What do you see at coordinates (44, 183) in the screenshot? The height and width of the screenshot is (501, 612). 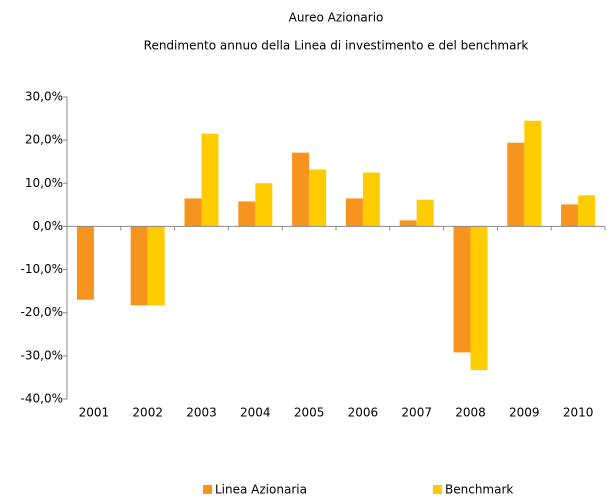 I see `y-tick-label: 10,0%` at bounding box center [44, 183].